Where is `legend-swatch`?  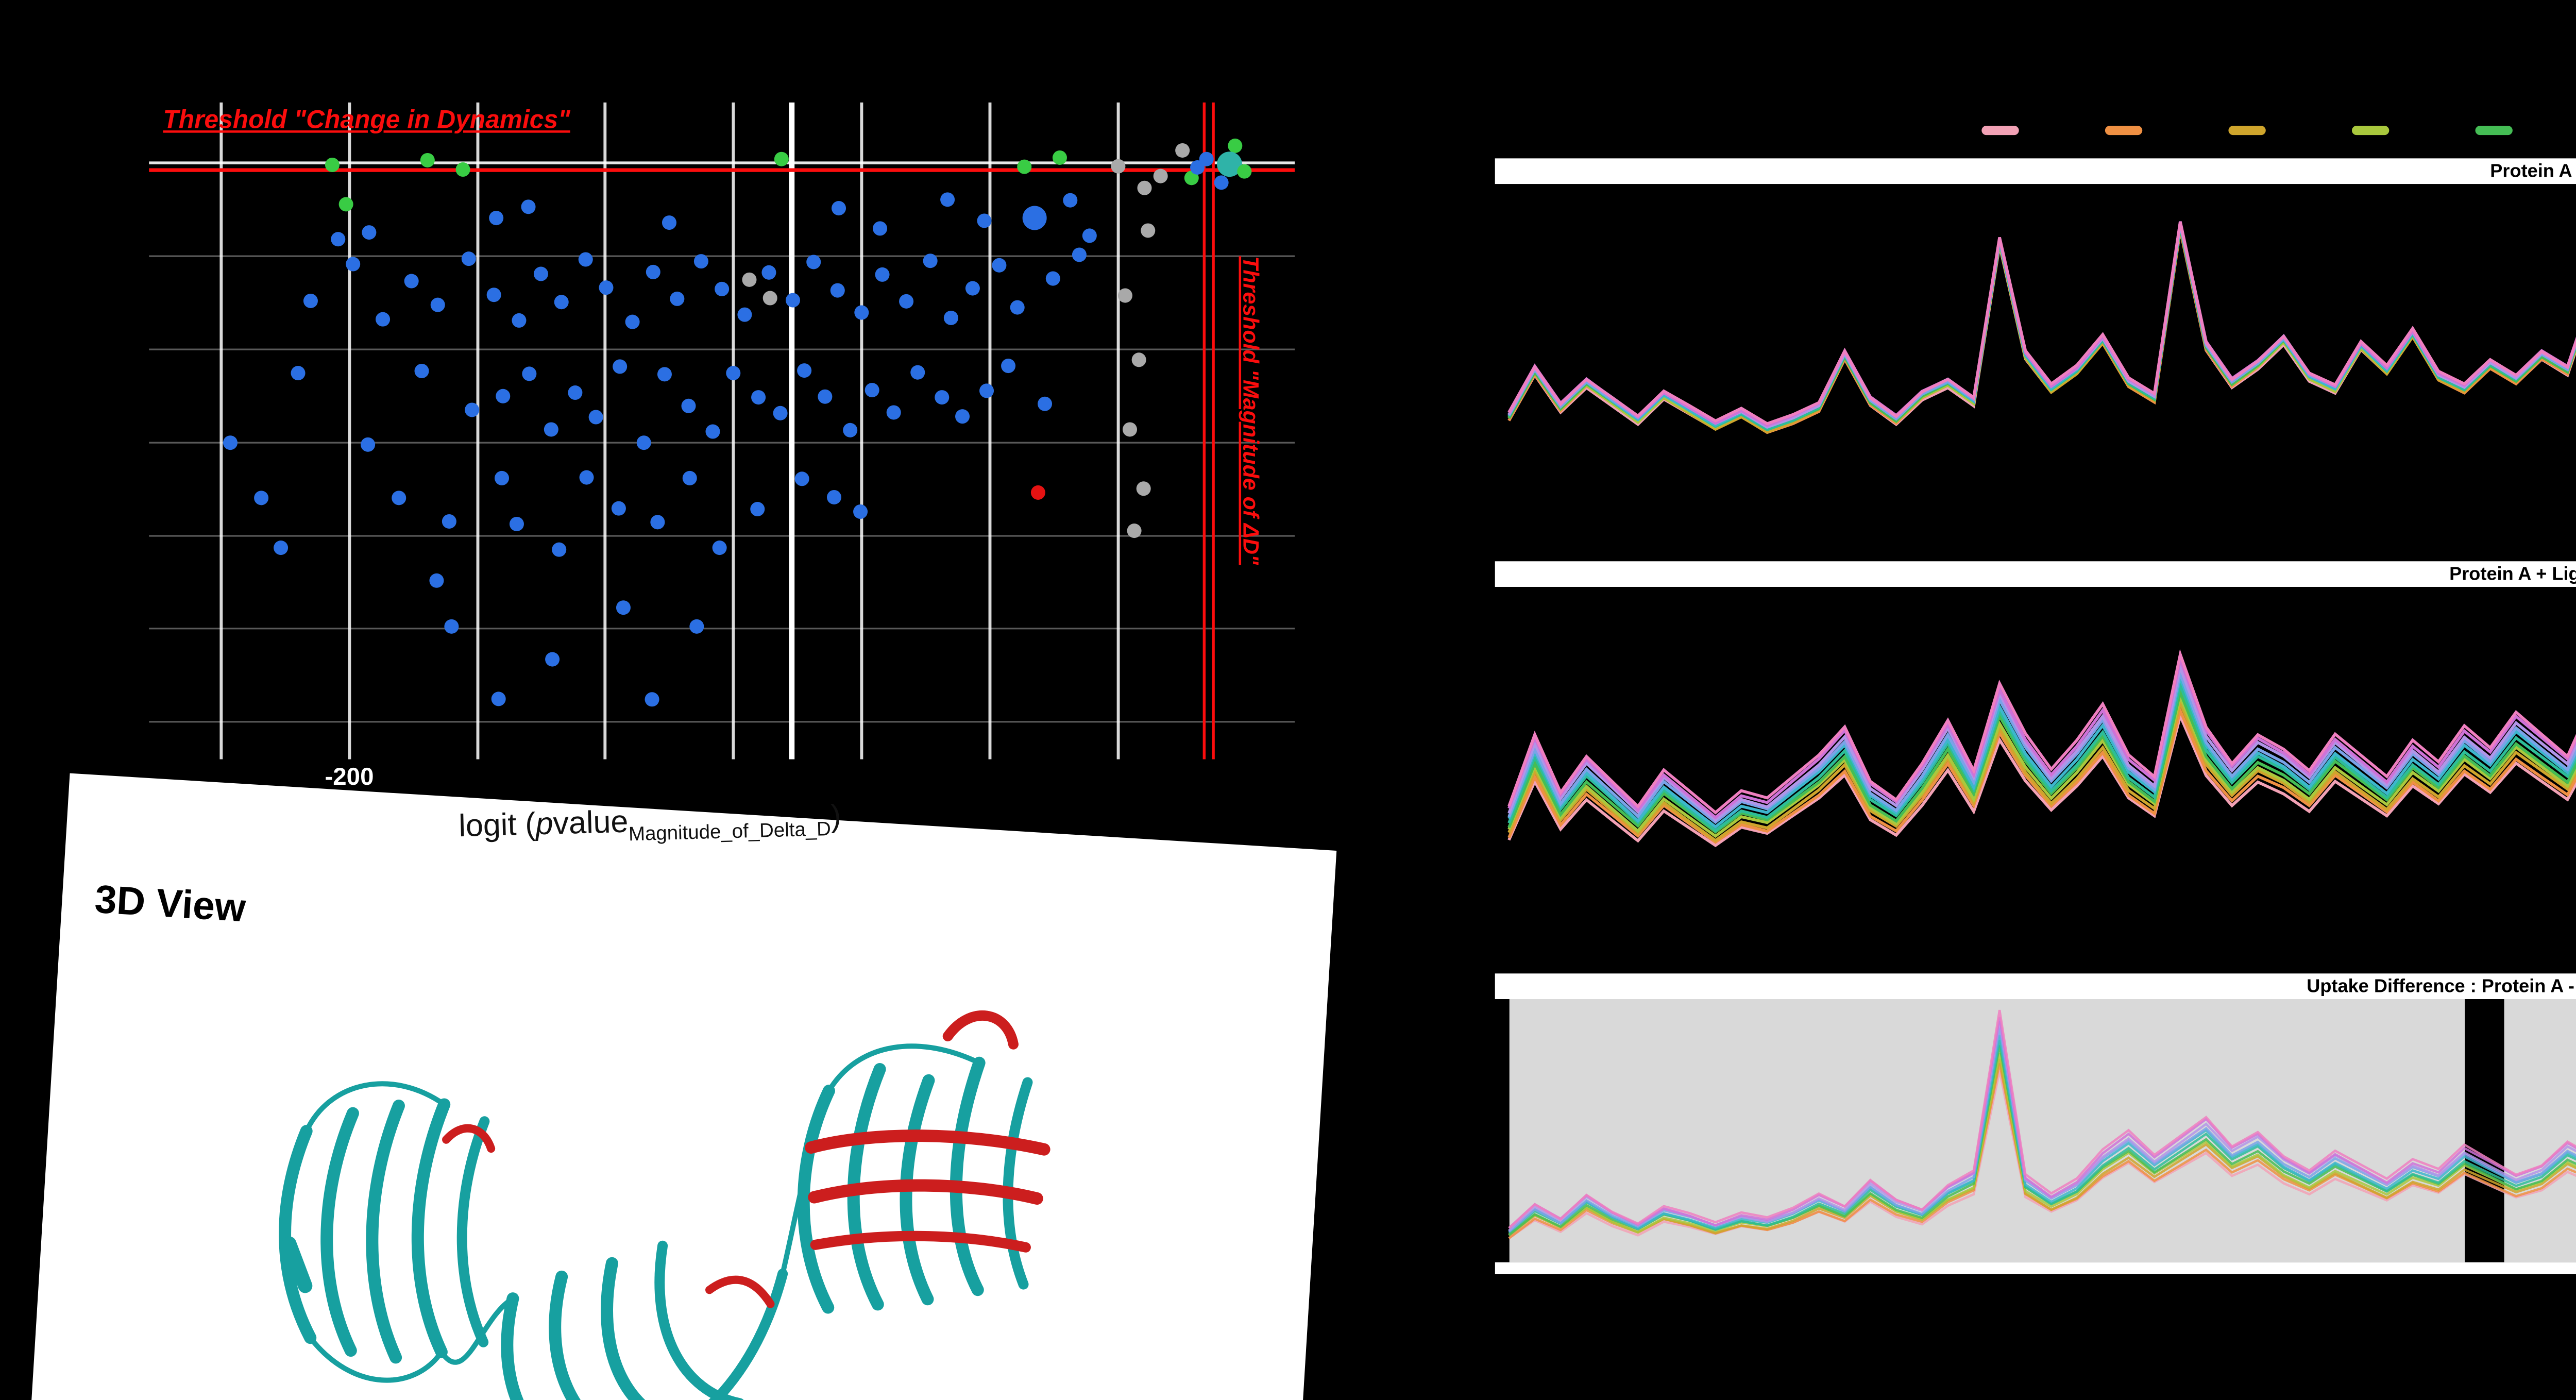
legend-swatch is located at coordinates (2247, 130).